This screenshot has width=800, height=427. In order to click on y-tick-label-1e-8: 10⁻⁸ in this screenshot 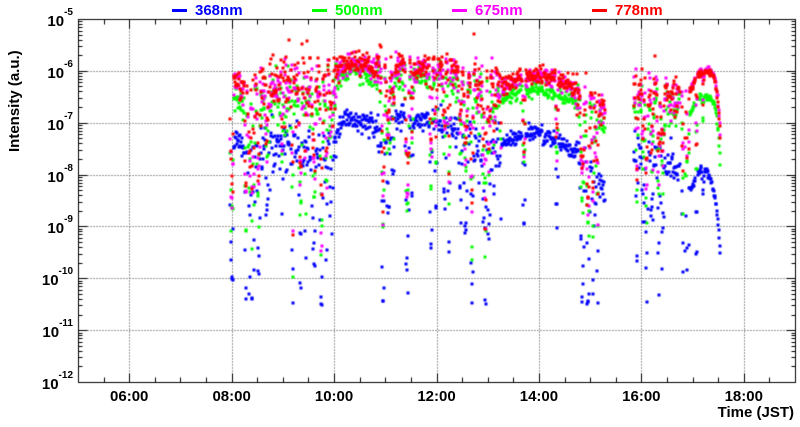, I will do `click(60, 174)`.